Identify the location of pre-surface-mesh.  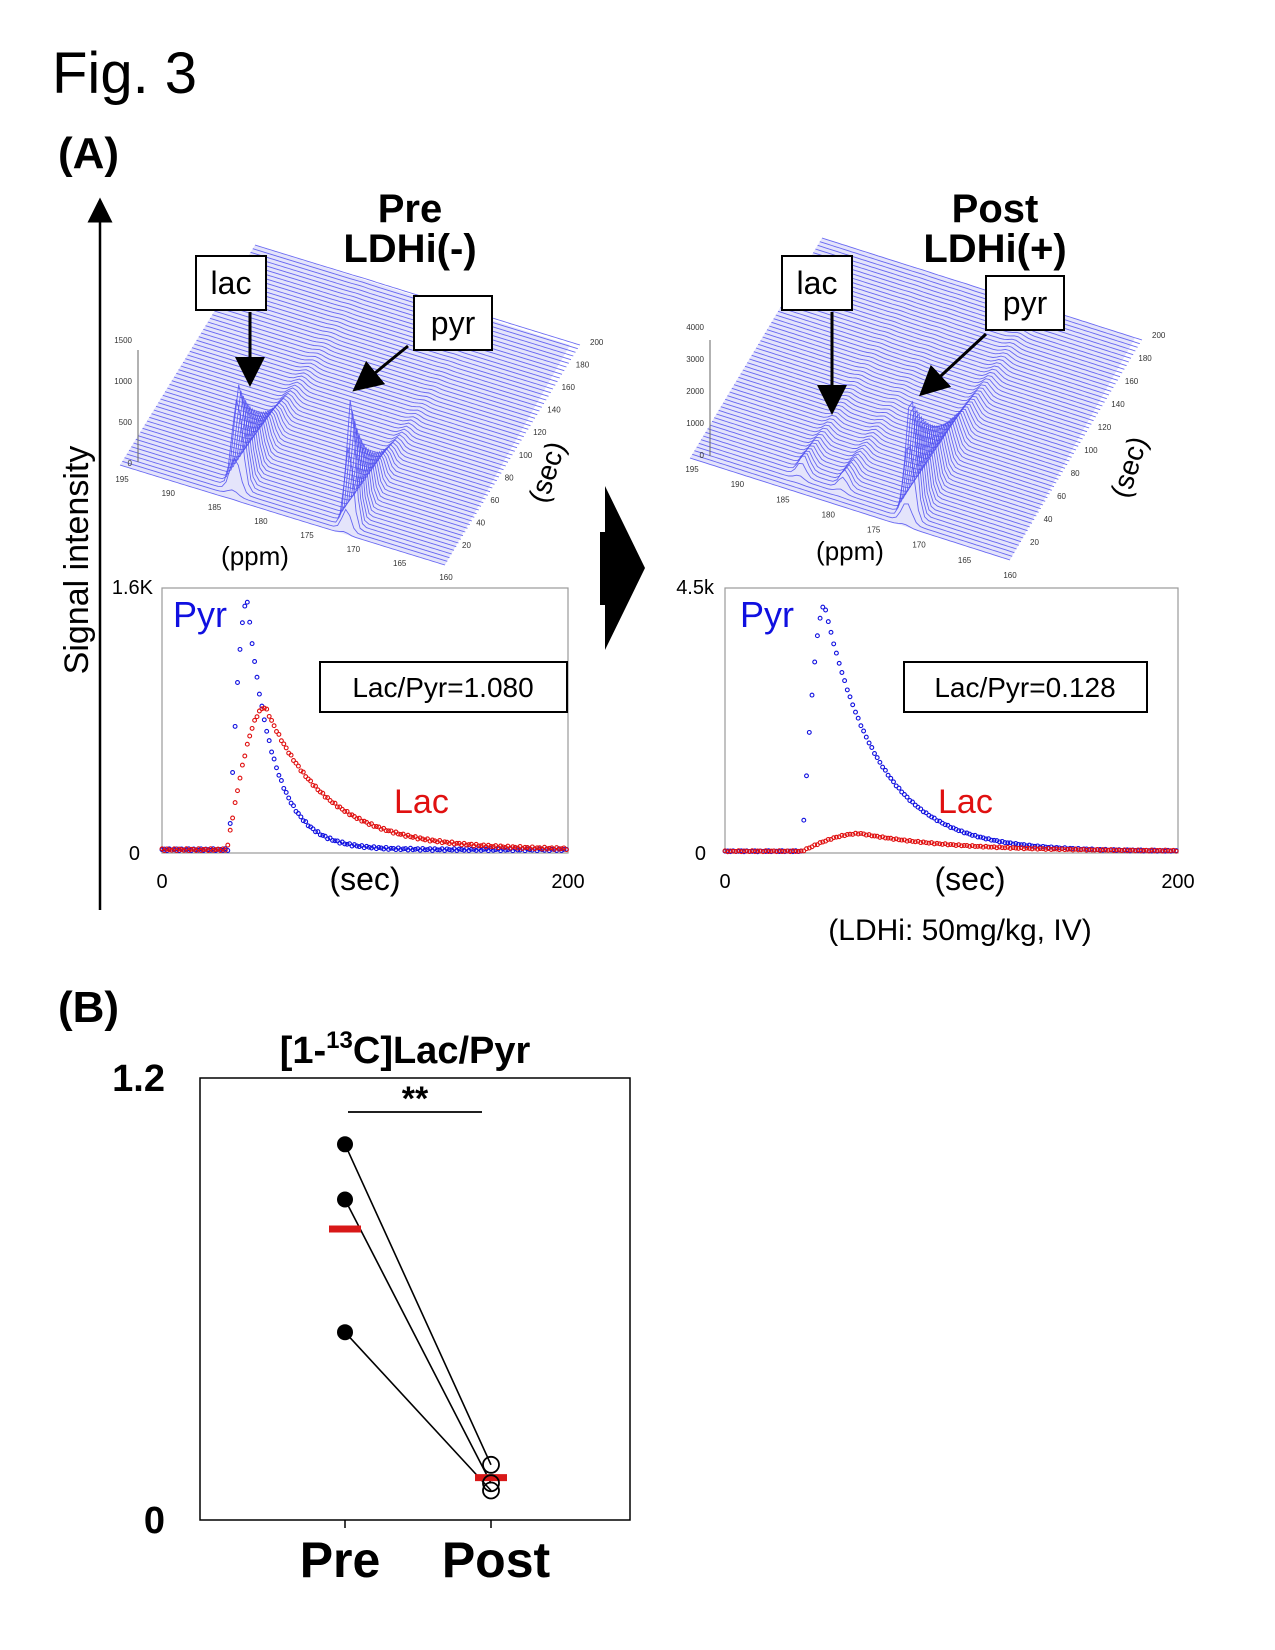
(350, 405).